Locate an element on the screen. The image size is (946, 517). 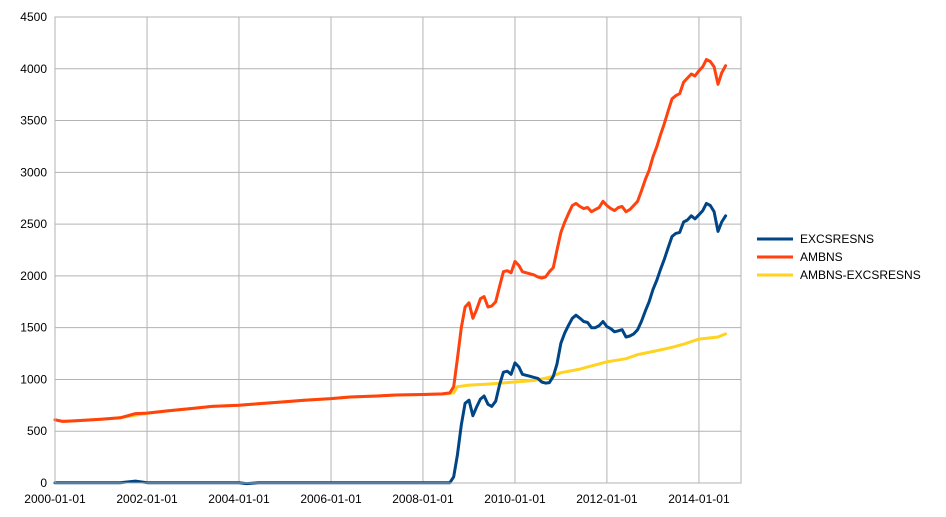
y-tick-label: 4000 is located at coordinates (33, 69).